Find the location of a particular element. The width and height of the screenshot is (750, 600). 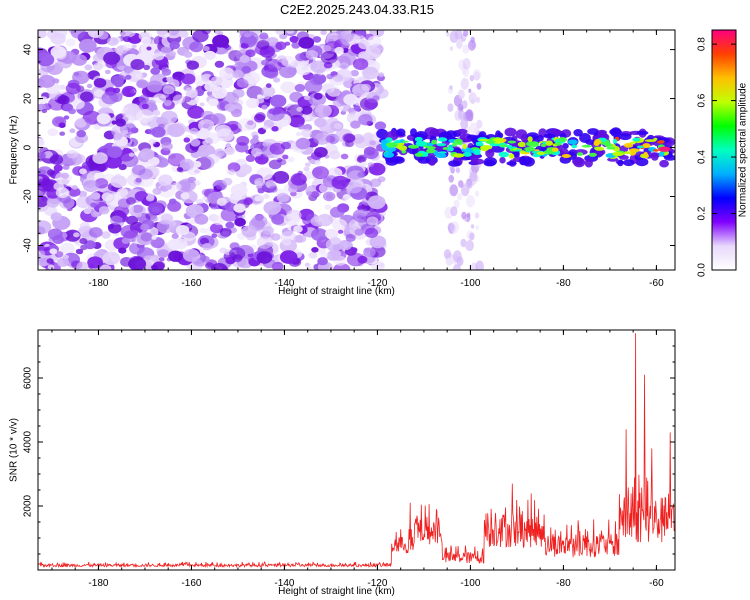

colorbar-gradient is located at coordinates (724, 150).